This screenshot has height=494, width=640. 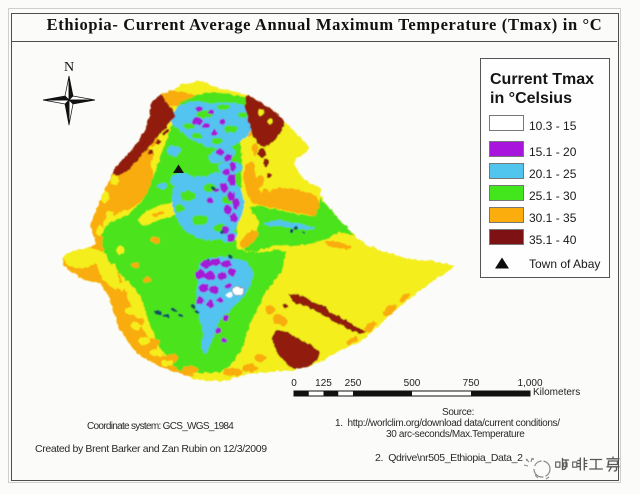 I want to click on svg-text: 125, so click(x=323, y=383).